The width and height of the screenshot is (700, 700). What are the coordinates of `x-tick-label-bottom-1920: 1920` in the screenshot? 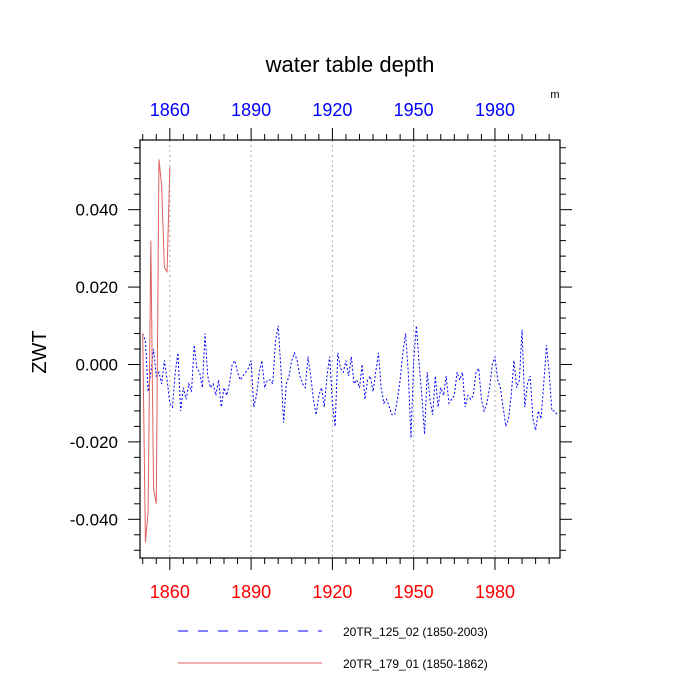 It's located at (332, 592).